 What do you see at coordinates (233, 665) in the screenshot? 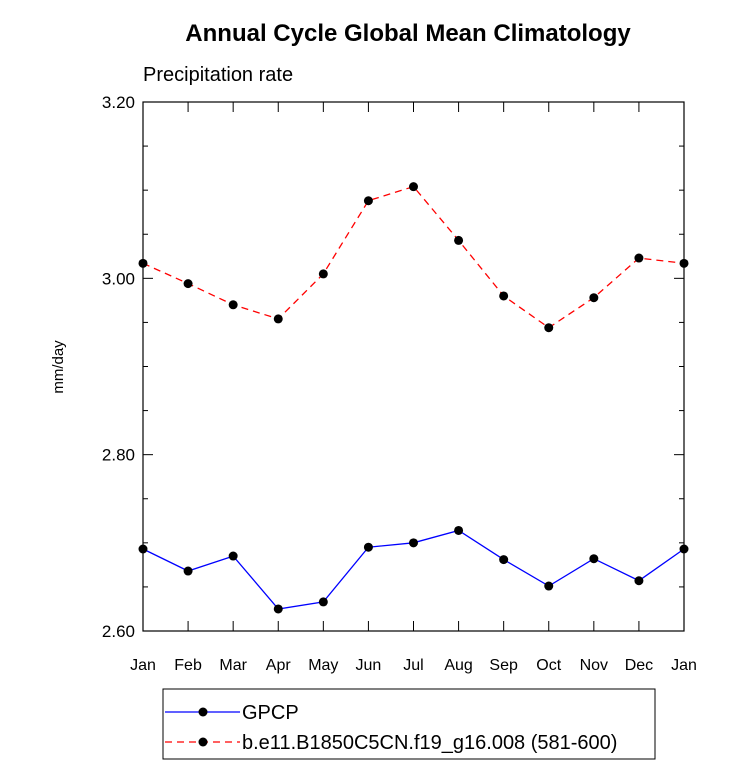
I see `x-tick-label: Mar` at bounding box center [233, 665].